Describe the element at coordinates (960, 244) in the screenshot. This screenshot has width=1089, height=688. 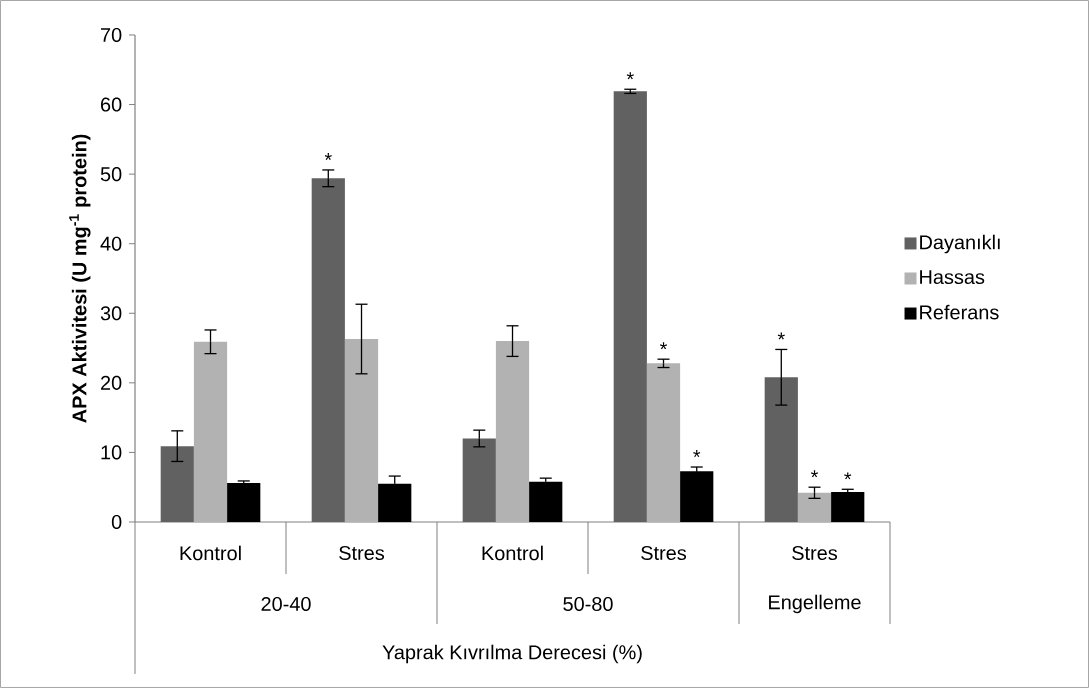
I see `legend-label: Dayanıklı` at that location.